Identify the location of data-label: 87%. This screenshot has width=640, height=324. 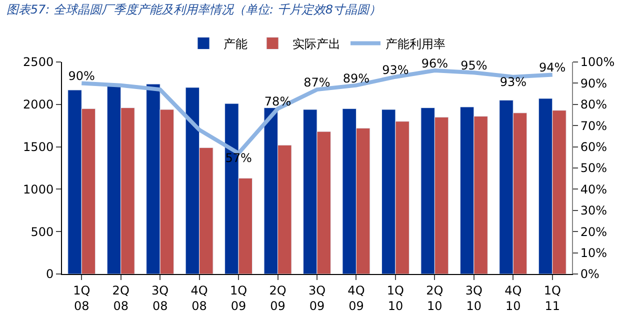
(317, 83).